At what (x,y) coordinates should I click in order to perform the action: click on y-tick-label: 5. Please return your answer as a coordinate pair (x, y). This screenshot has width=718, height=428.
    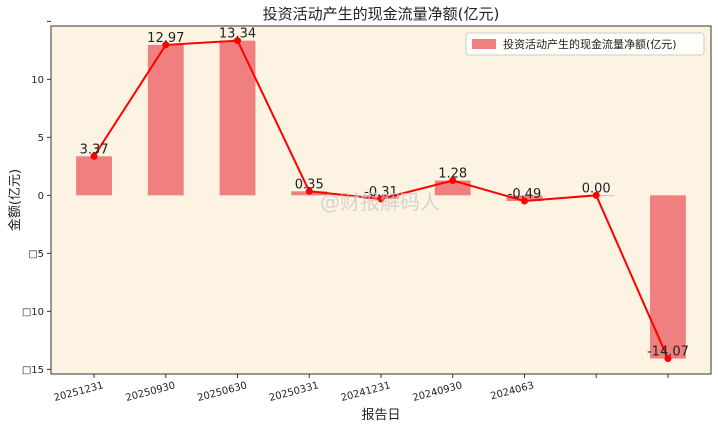
    Looking at the image, I should click on (41, 138).